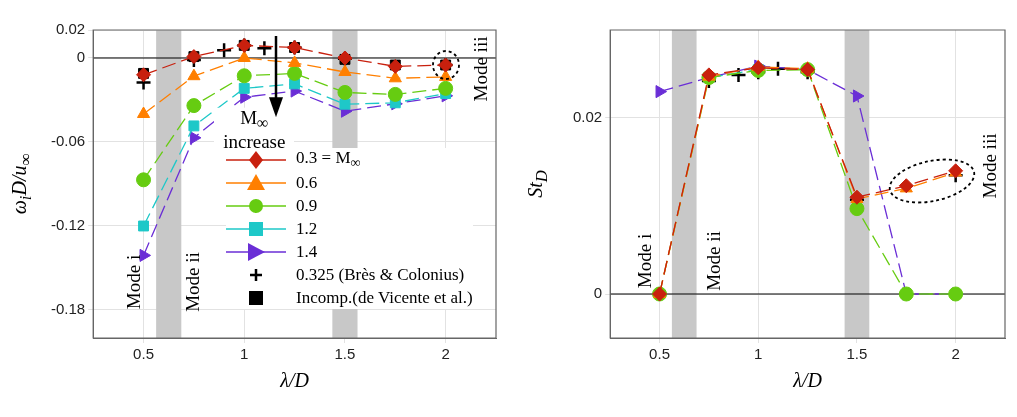 This screenshot has height=417, width=1017. What do you see at coordinates (307, 251) in the screenshot?
I see `legend-label: 1.4` at bounding box center [307, 251].